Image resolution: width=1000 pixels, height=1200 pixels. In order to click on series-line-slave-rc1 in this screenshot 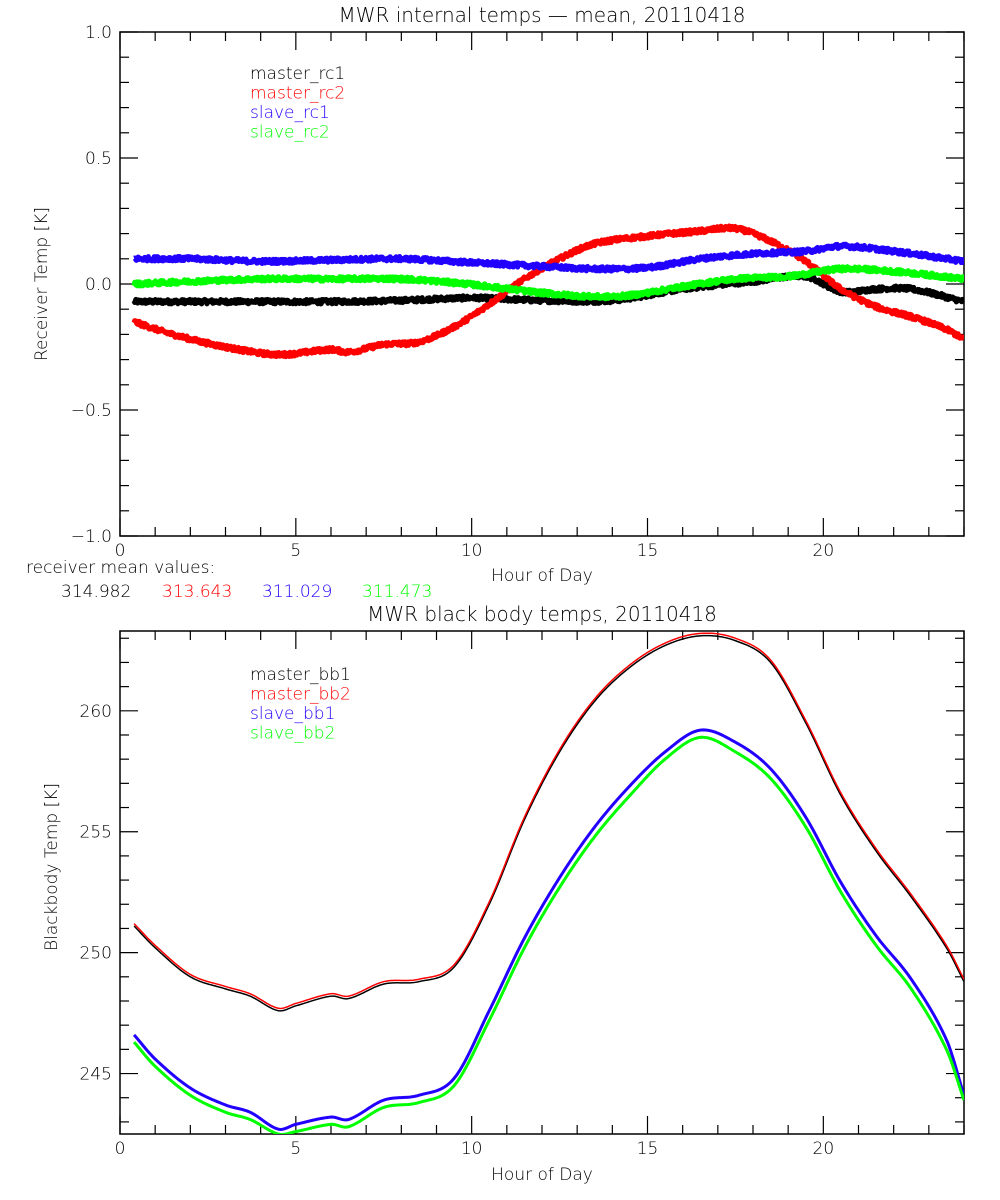, I will do `click(548, 257)`.